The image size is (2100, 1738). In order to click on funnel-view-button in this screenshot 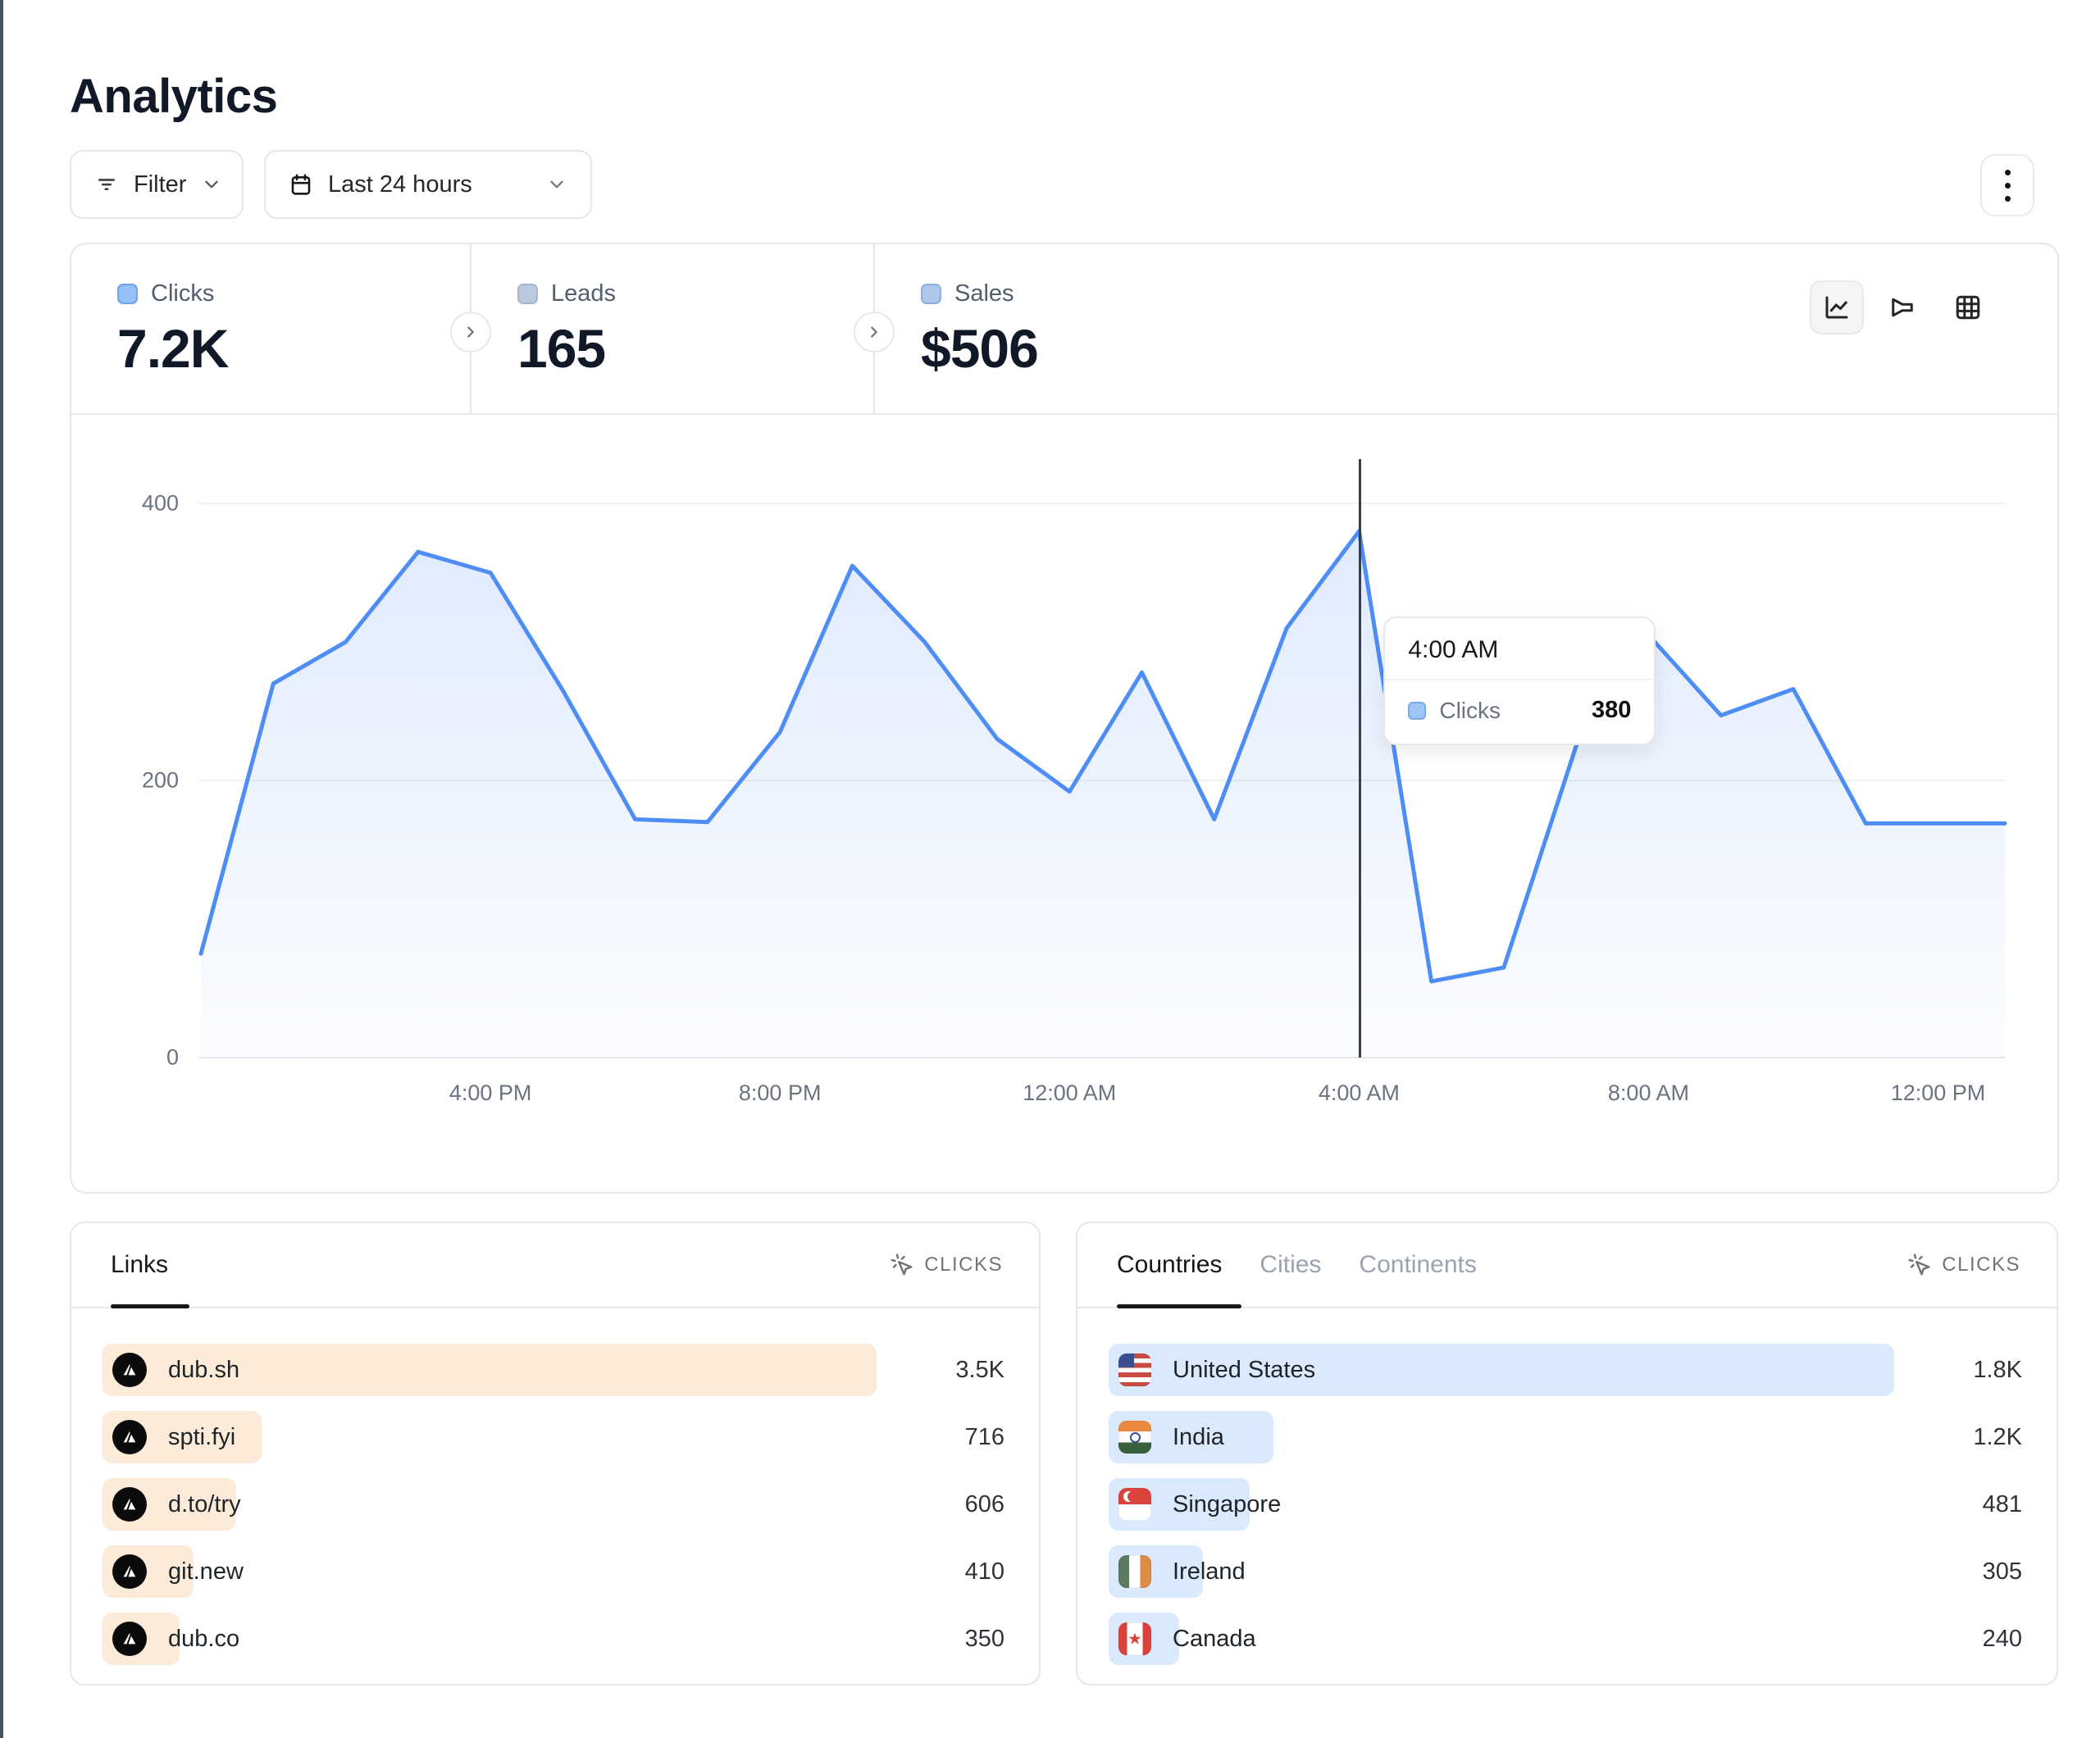, I will do `click(1902, 307)`.